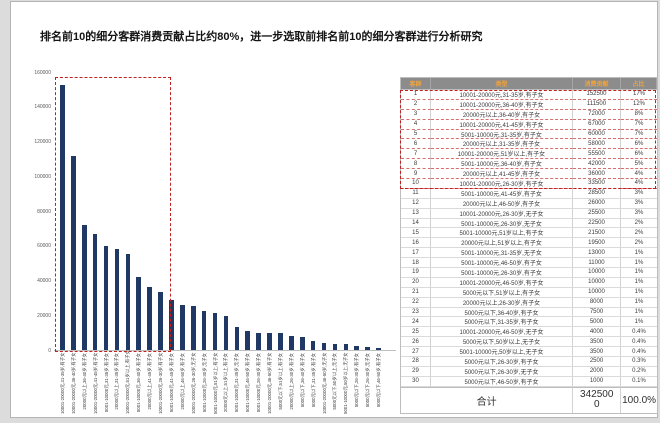 Image resolution: width=660 pixels, height=423 pixels. I want to click on segment-value: 28500, so click(597, 193).